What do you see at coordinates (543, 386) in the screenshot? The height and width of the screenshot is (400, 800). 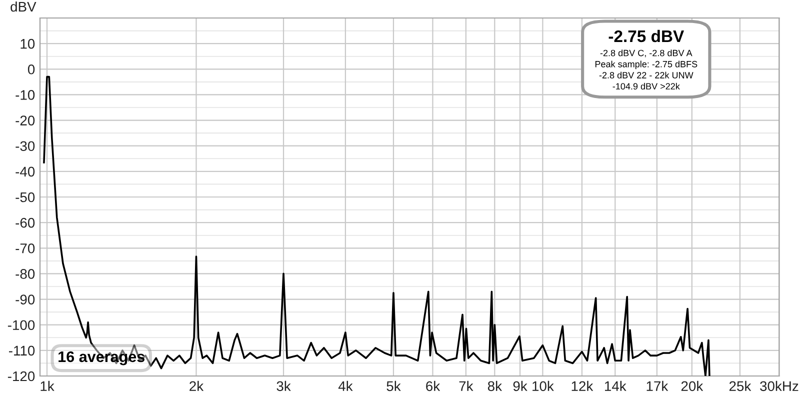 I see `x-tick-label: 10k` at bounding box center [543, 386].